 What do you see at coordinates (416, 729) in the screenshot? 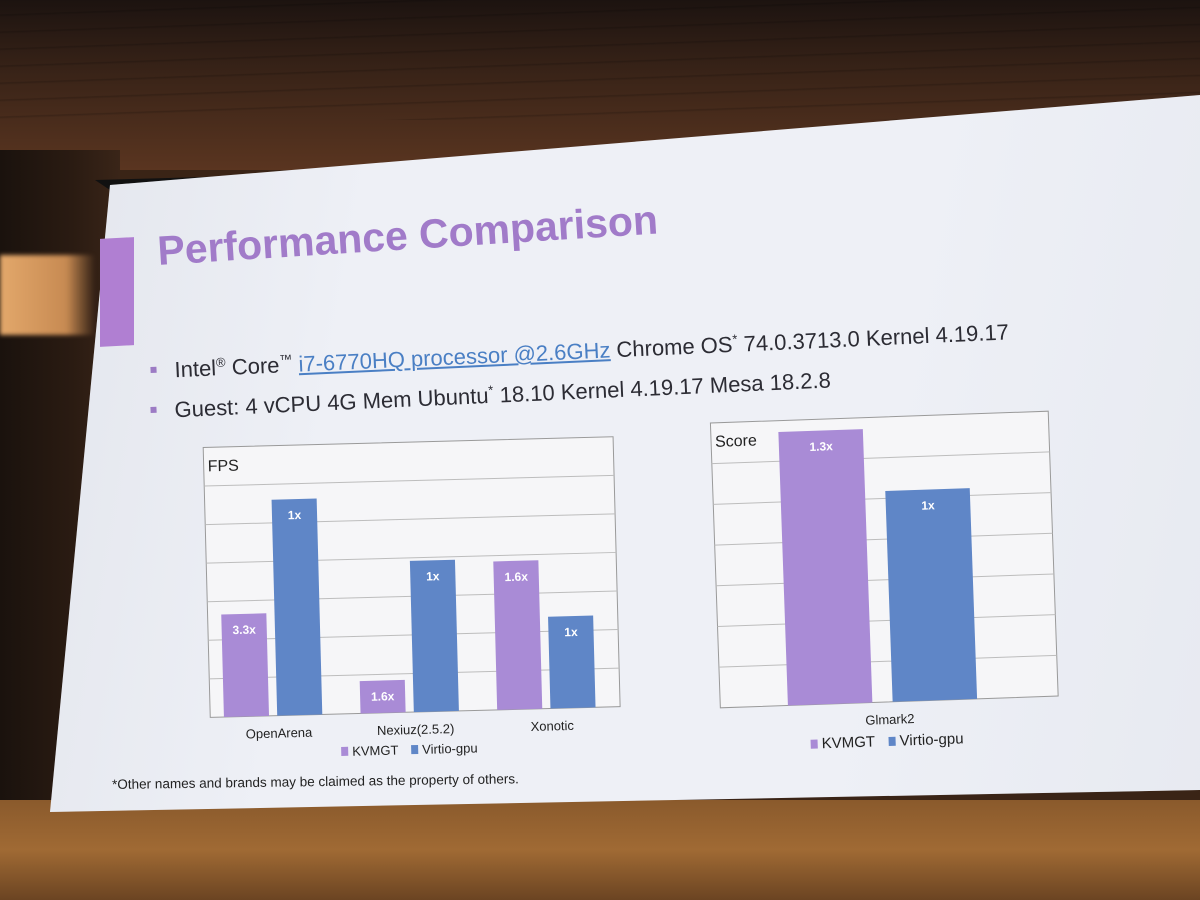
I see `category-label: Nexiuz(2.5.2)` at bounding box center [416, 729].